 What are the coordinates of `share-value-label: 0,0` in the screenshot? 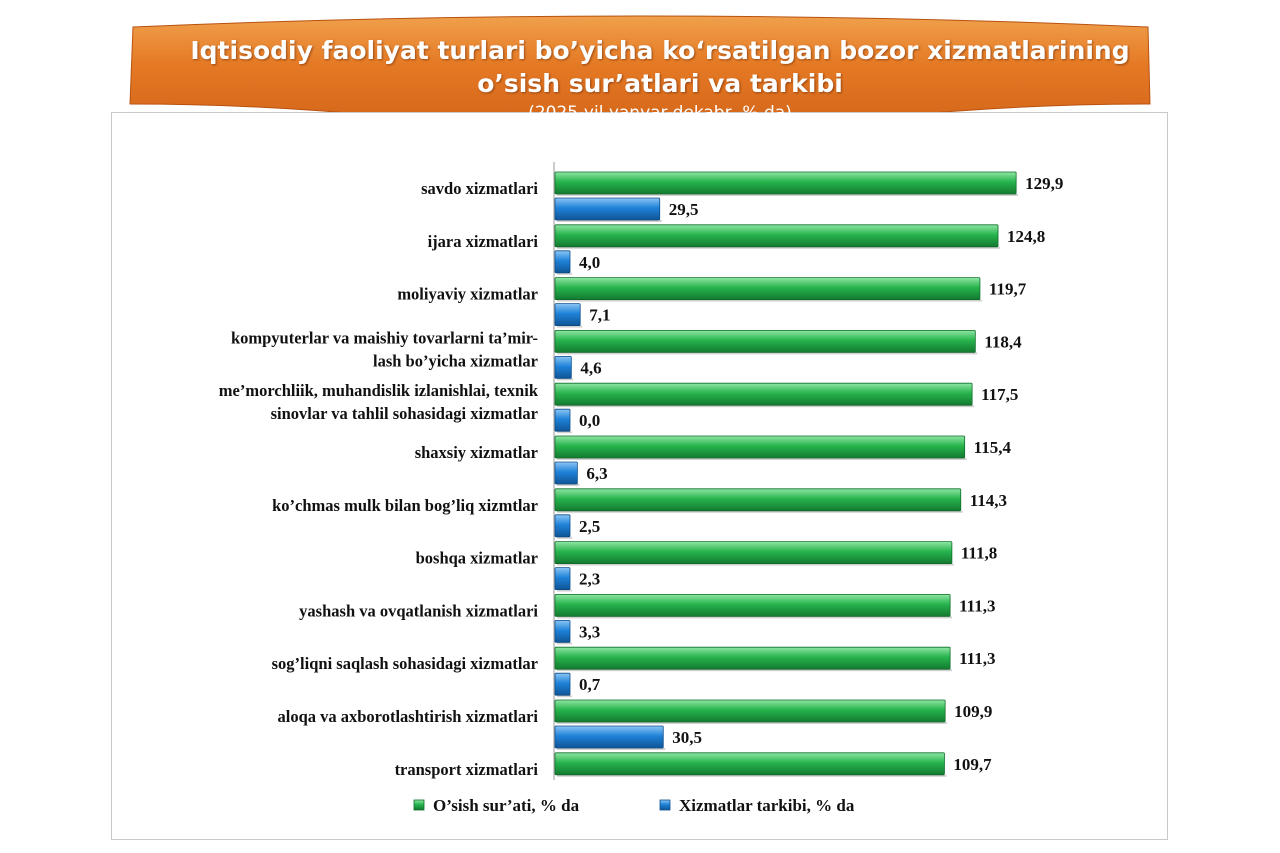 It's located at (589, 420).